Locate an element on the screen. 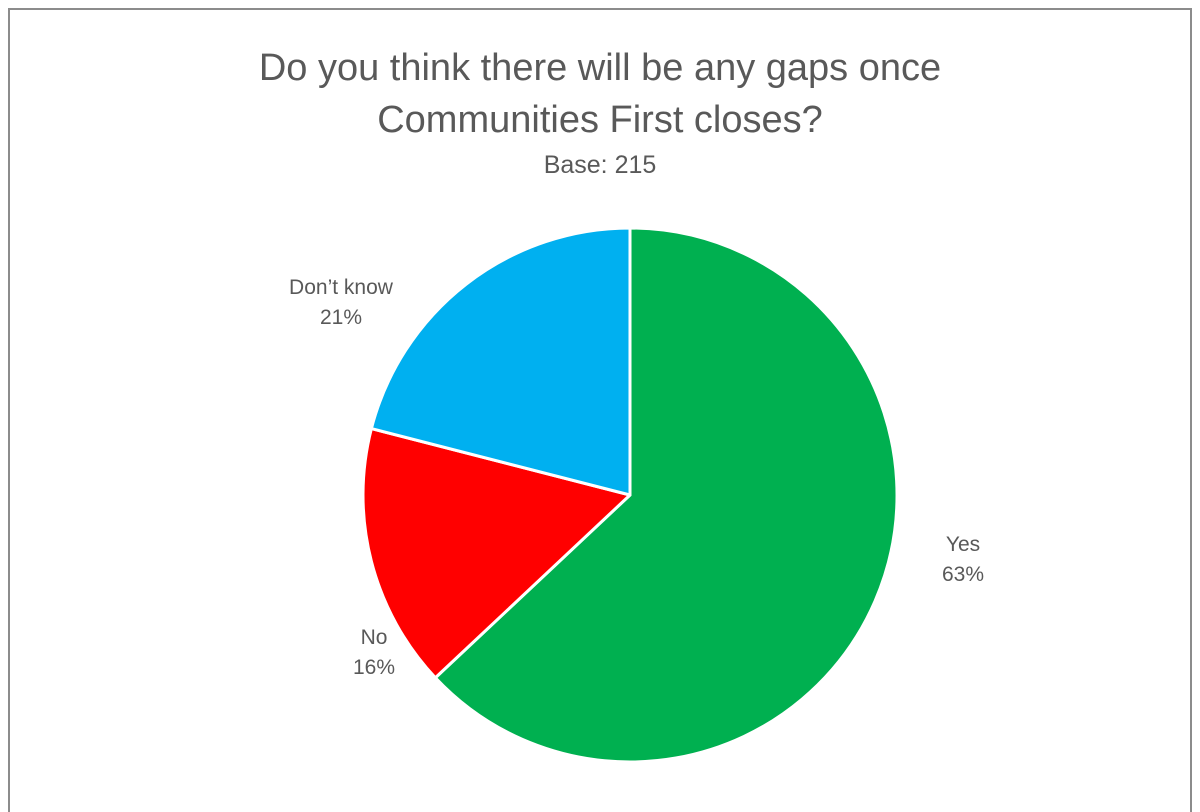 Image resolution: width=1200 pixels, height=812 pixels. chart-title-line-2: Communities First closes? is located at coordinates (600, 120).